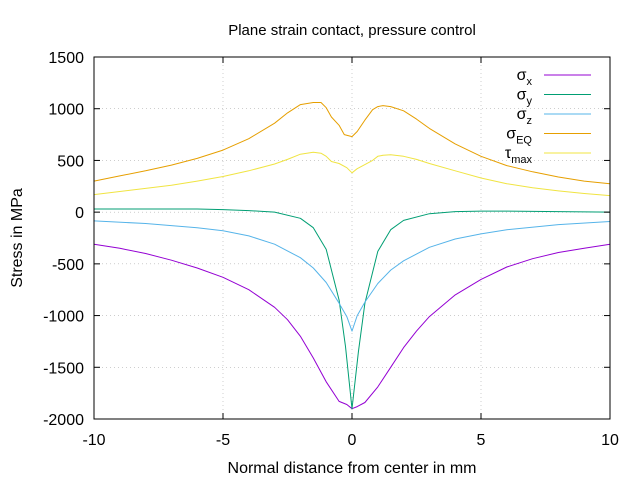  What do you see at coordinates (68, 265) in the screenshot?
I see `y-tick-label: -500` at bounding box center [68, 265].